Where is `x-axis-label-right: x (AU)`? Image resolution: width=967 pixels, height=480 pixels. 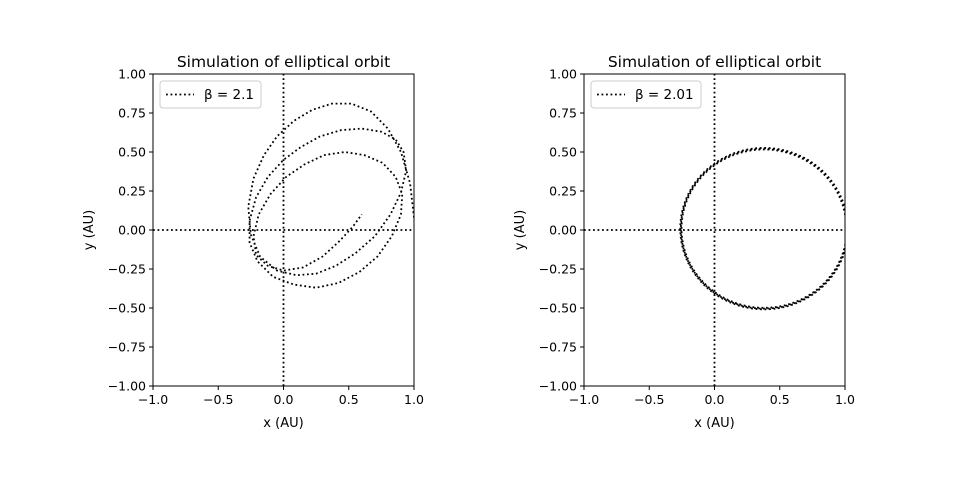
x-axis-label-right: x (AU) is located at coordinates (714, 423).